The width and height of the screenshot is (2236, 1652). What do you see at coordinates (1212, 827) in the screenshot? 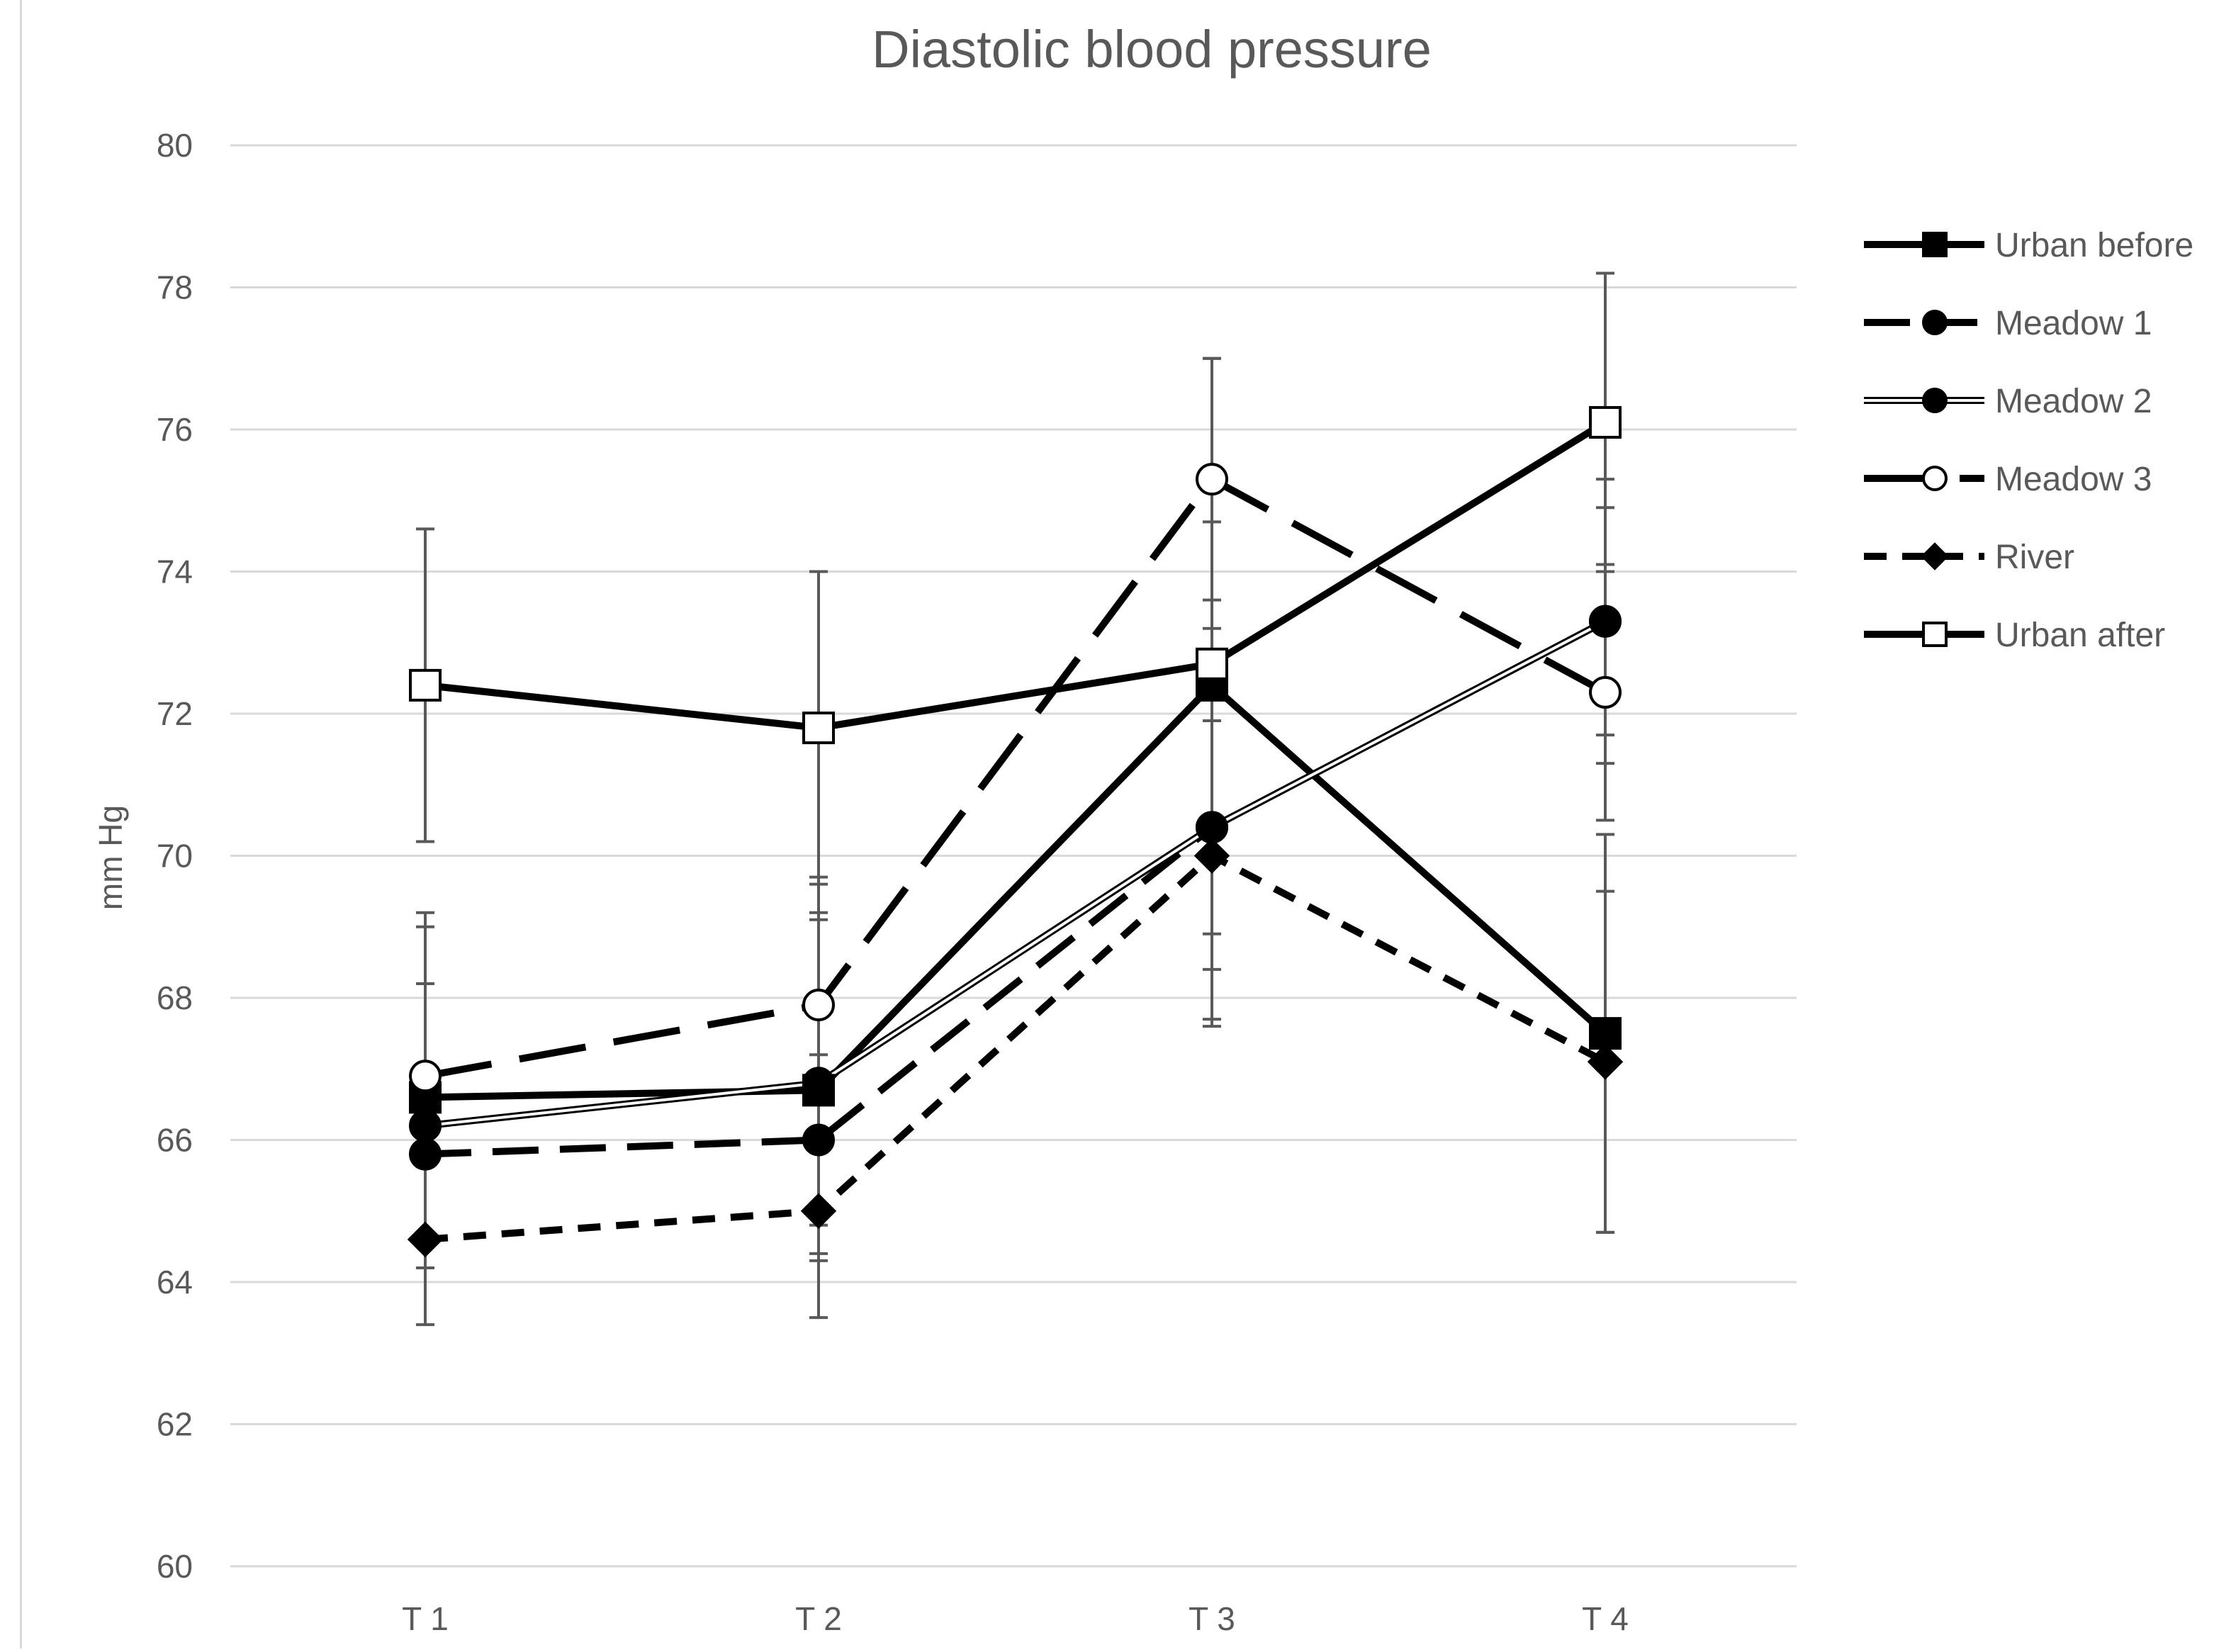
I see `data-point-s3-p3` at bounding box center [1212, 827].